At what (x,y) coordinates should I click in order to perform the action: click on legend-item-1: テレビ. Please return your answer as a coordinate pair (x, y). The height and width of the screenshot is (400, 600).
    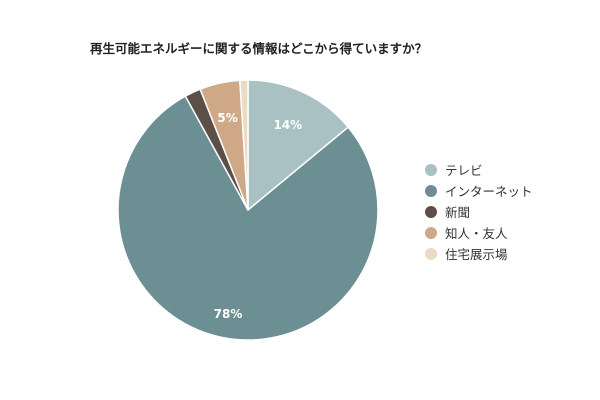
    Looking at the image, I should click on (479, 169).